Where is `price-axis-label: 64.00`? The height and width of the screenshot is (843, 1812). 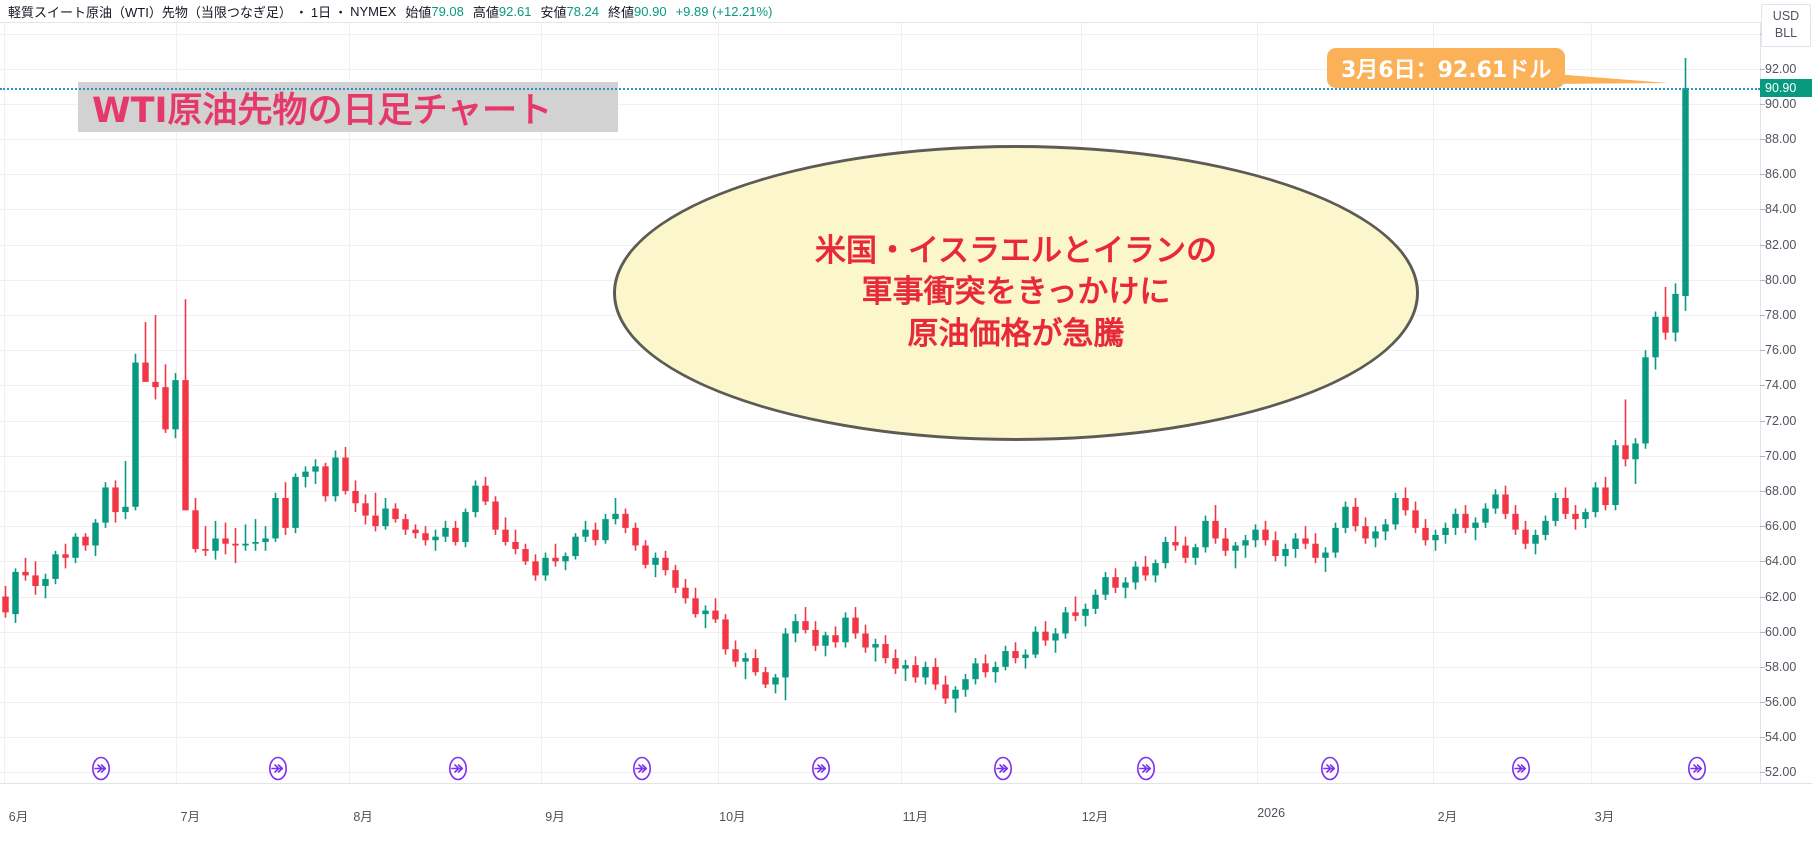
price-axis-label: 64.00 is located at coordinates (1781, 561).